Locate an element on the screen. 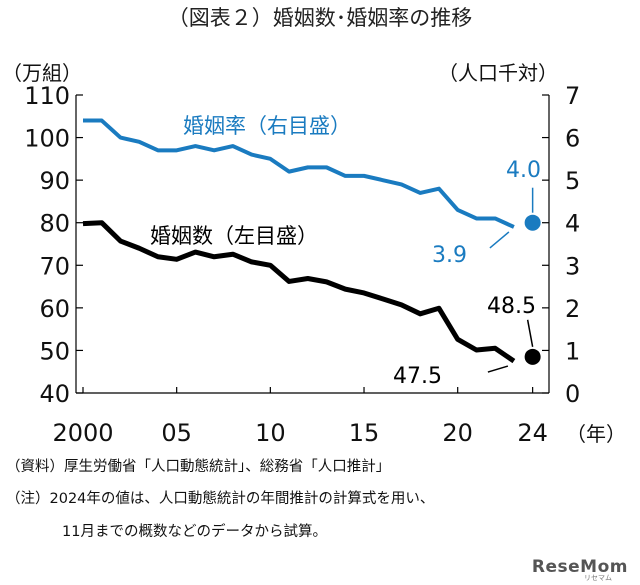 This screenshot has height=585, width=640. footnote-line-2: 11月までの概数などのデータから試算。 is located at coordinates (194, 532).